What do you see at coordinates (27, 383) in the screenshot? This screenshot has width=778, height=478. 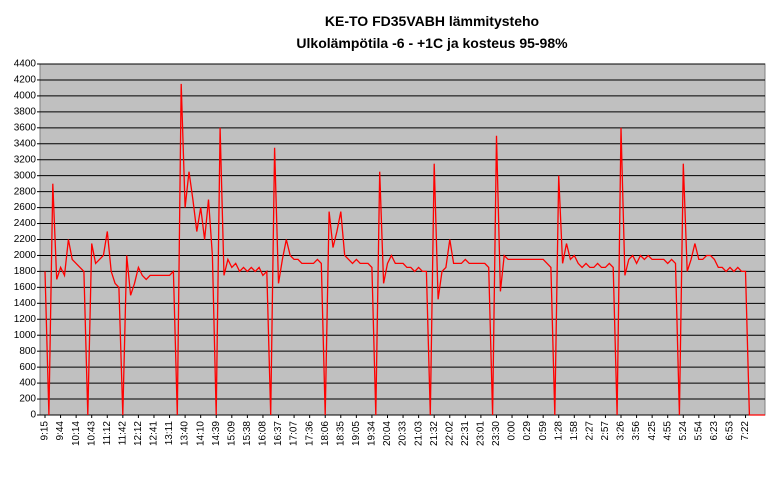 I see `y-tick-label: 400` at bounding box center [27, 383].